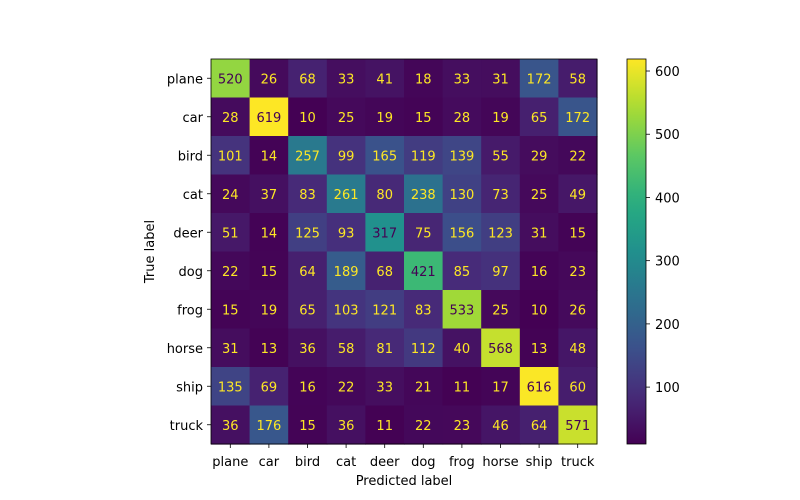 Image resolution: width=800 pixels, height=500 pixels. Describe the element at coordinates (577, 426) in the screenshot. I see `cell-value-label: 571` at that location.